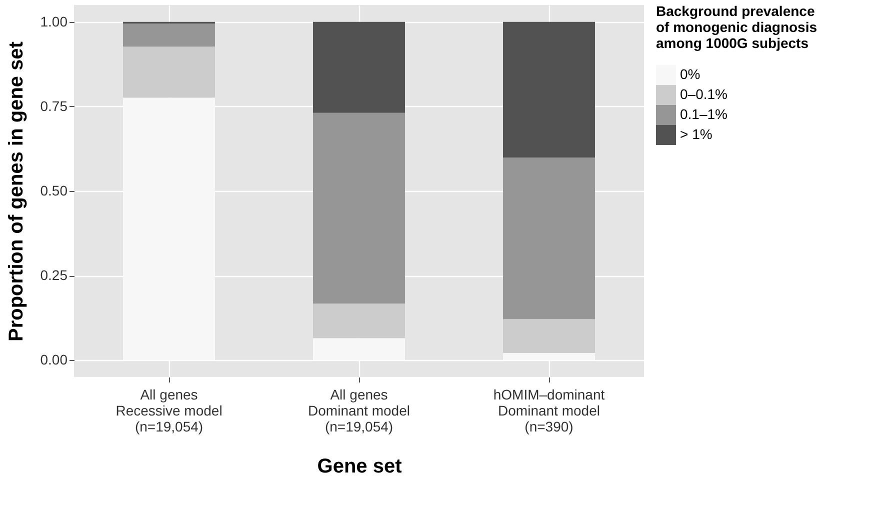 The image size is (870, 512). I want to click on legend-label: 0.1–1%, so click(704, 114).